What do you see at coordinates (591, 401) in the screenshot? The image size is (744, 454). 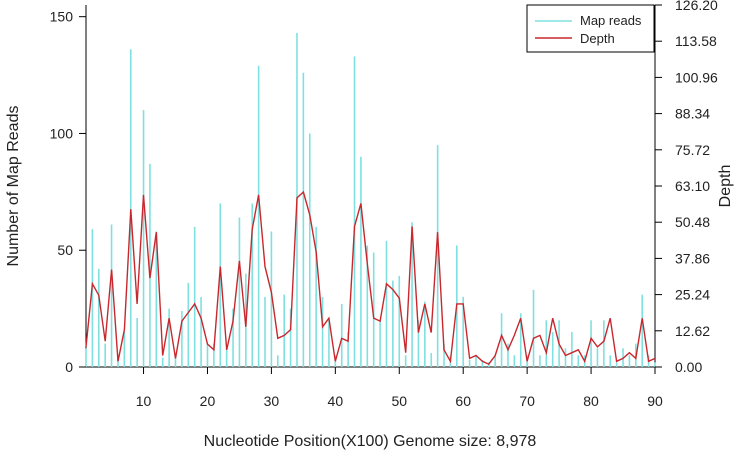 I see `x-tick-label: 80` at bounding box center [591, 401].